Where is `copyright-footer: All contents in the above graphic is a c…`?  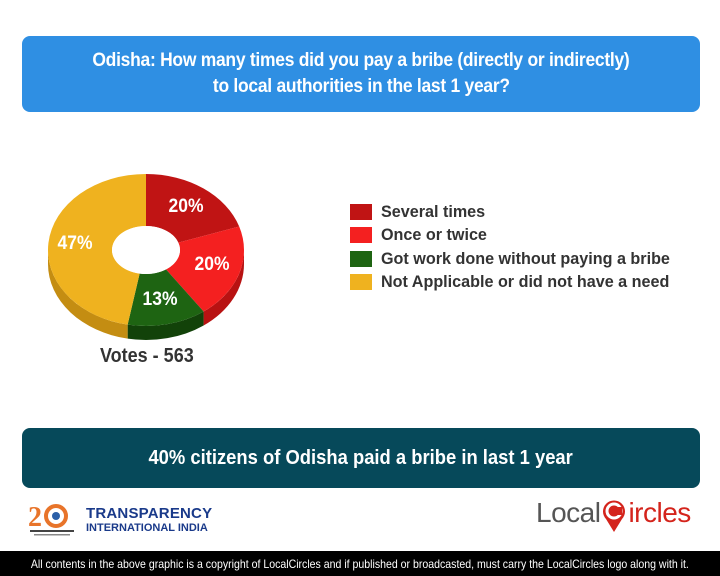 copyright-footer: All contents in the above graphic is a c… is located at coordinates (360, 563).